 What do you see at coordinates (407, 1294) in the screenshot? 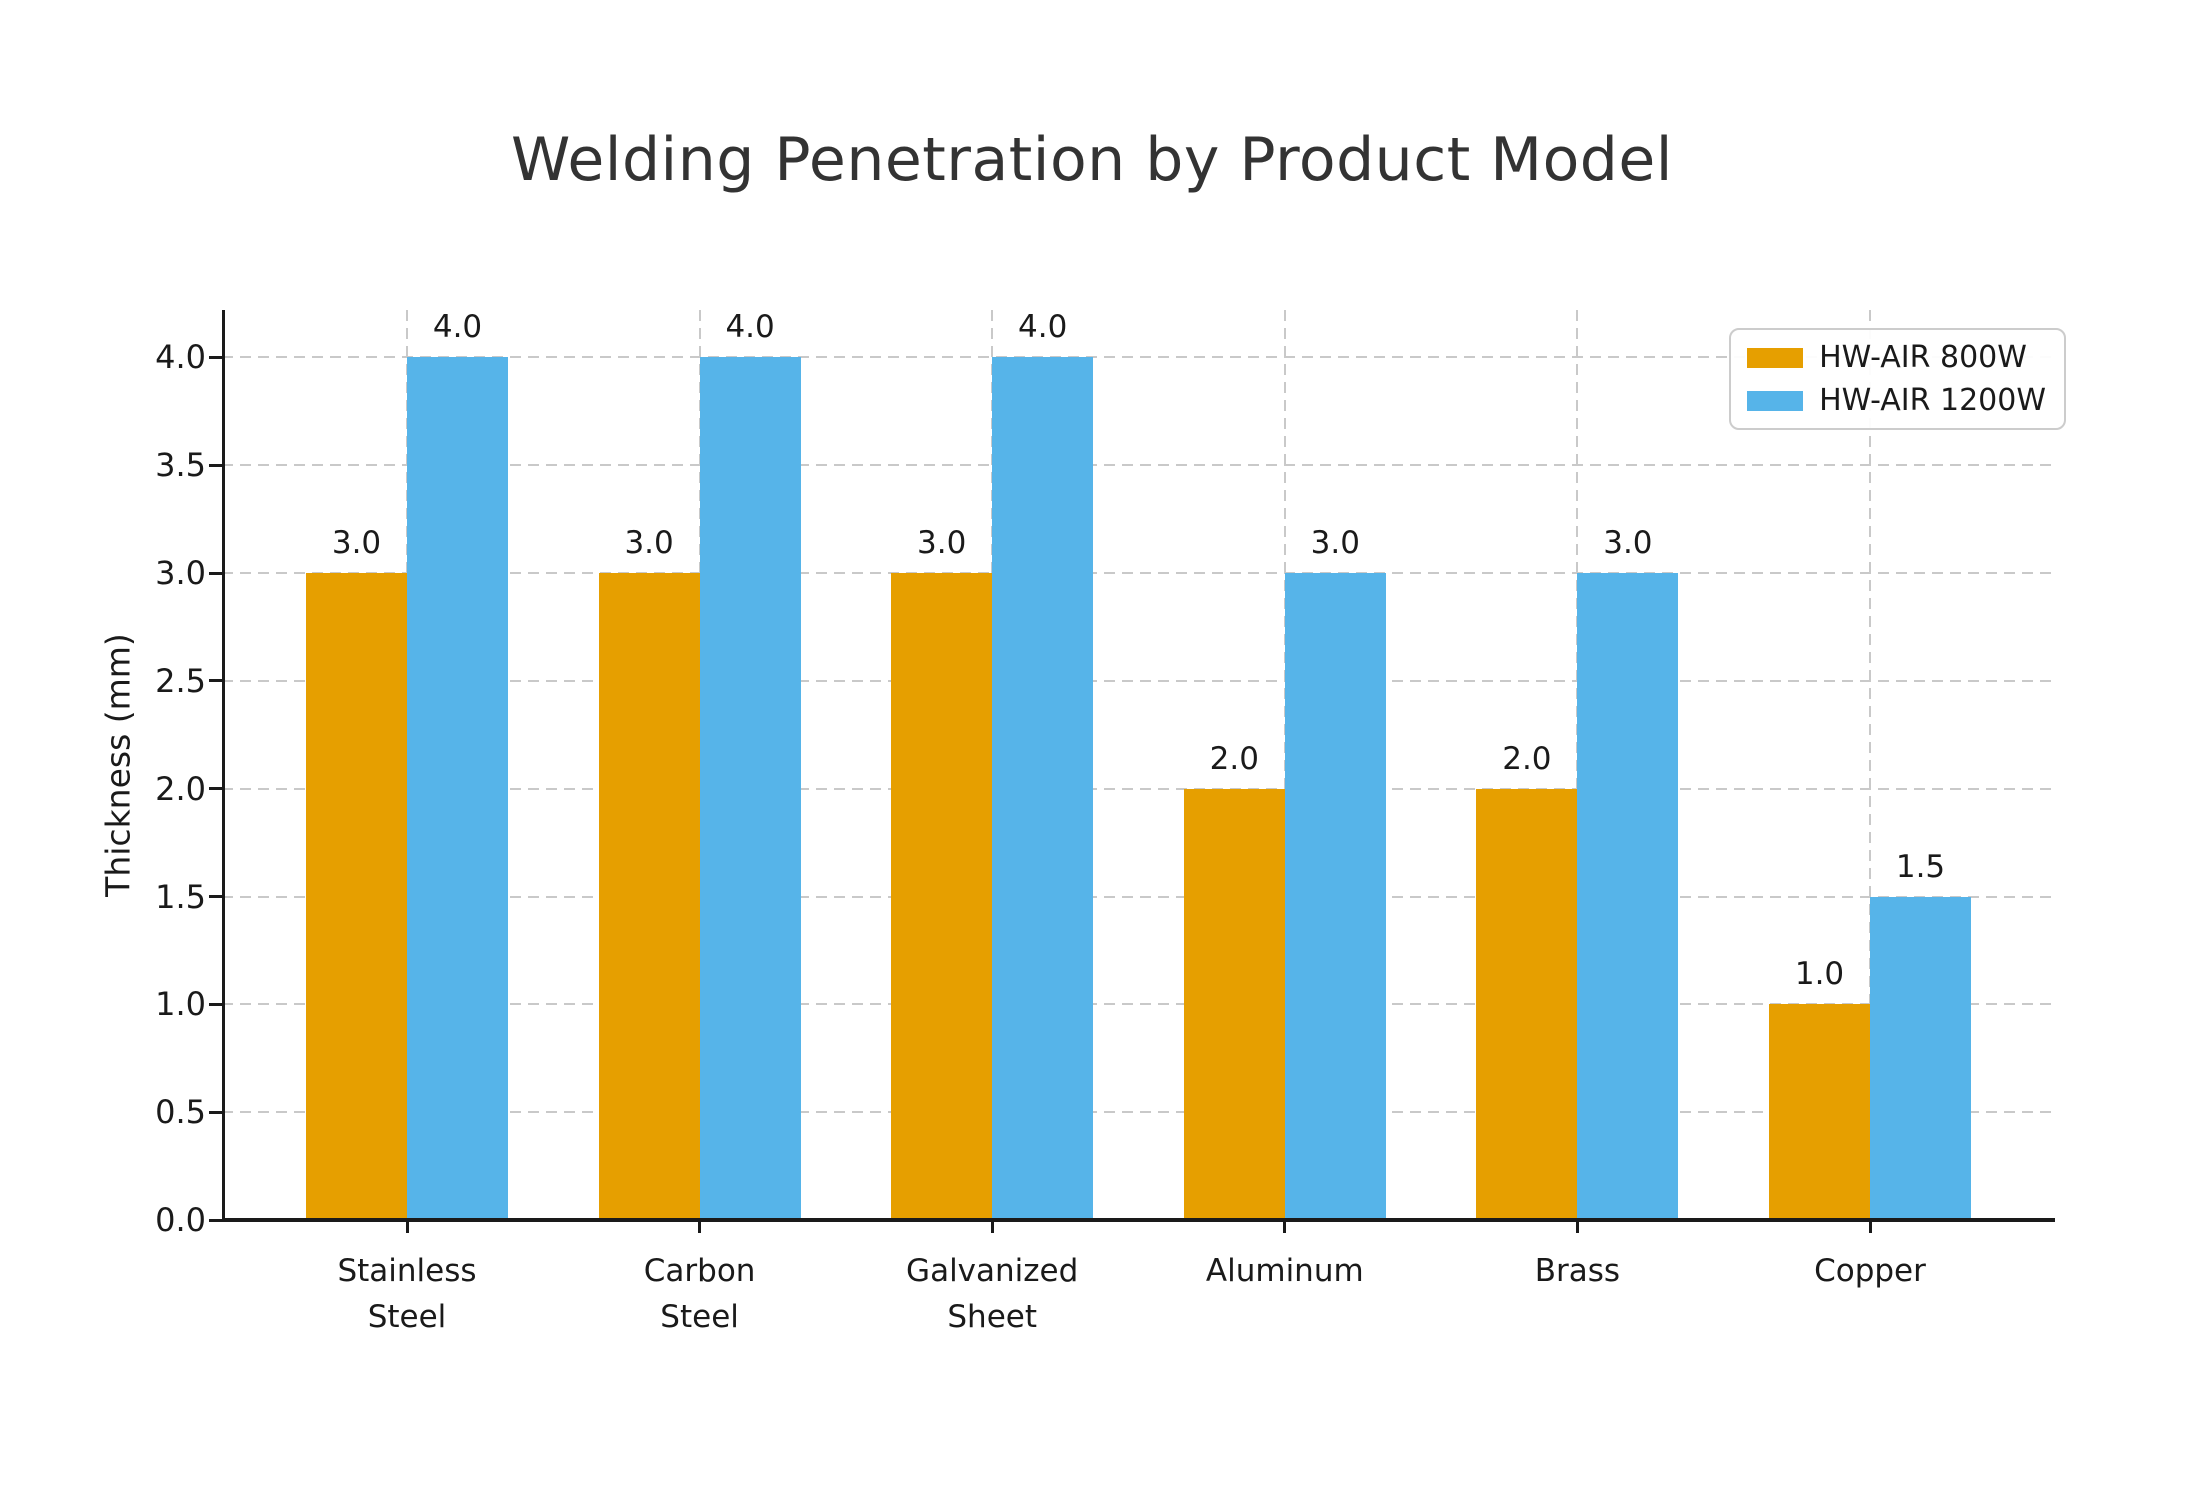
I see `x-tick-label: Stainless Steel` at bounding box center [407, 1294].